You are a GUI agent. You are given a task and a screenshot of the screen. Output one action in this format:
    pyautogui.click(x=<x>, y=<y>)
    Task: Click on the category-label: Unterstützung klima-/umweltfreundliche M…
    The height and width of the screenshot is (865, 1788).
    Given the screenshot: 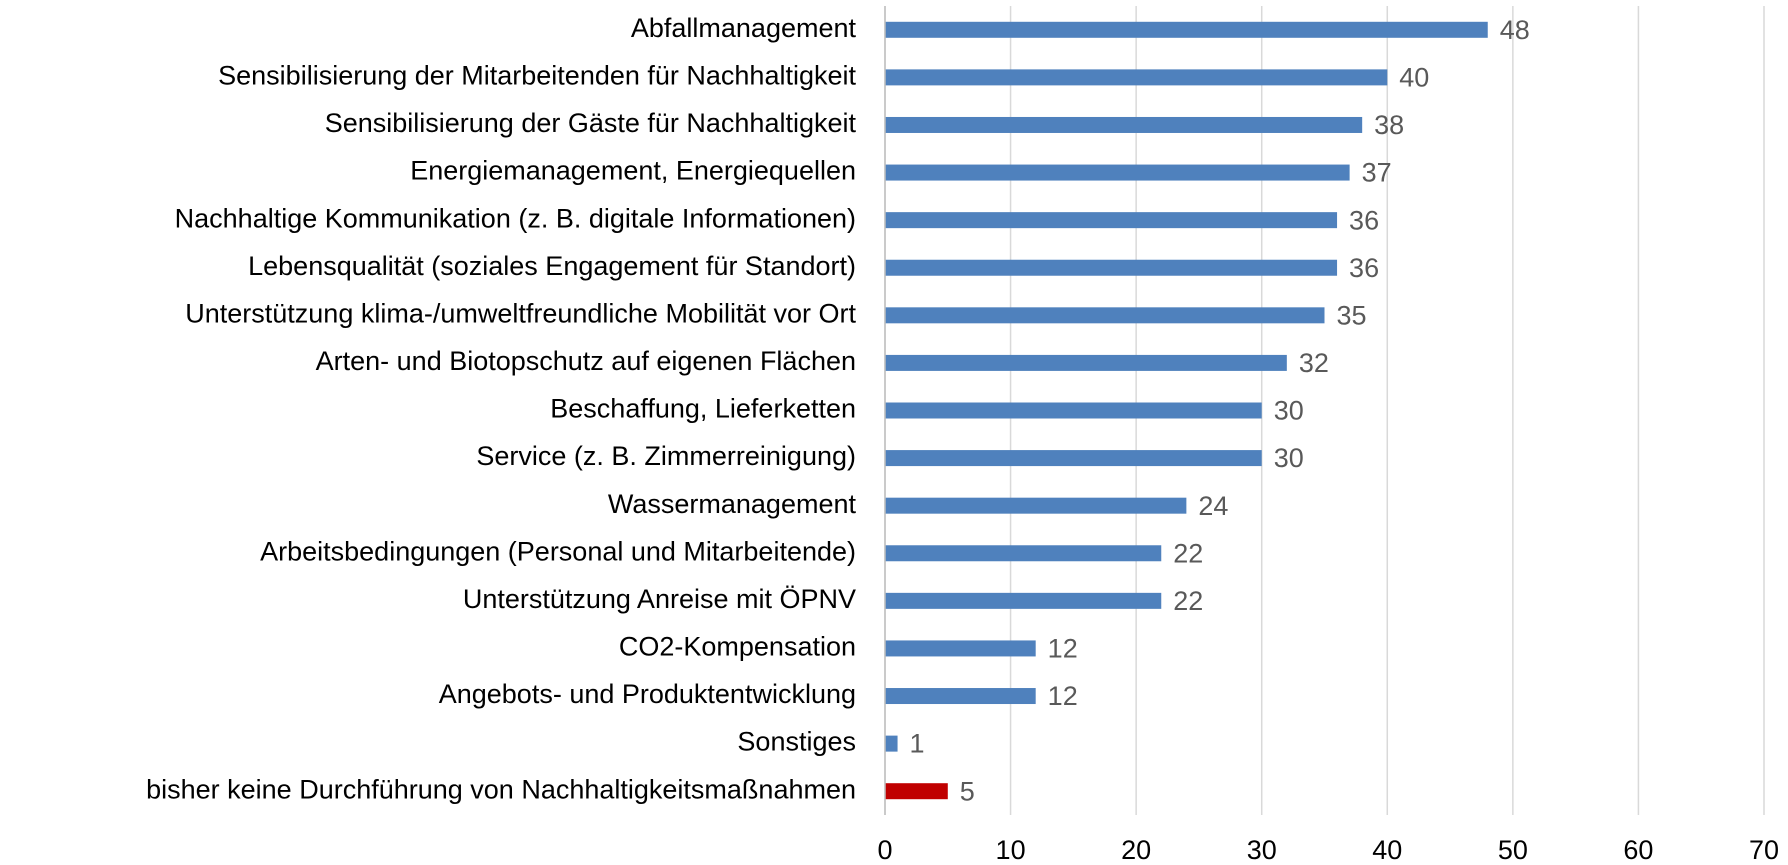 What is the action you would take?
    pyautogui.click(x=520, y=313)
    